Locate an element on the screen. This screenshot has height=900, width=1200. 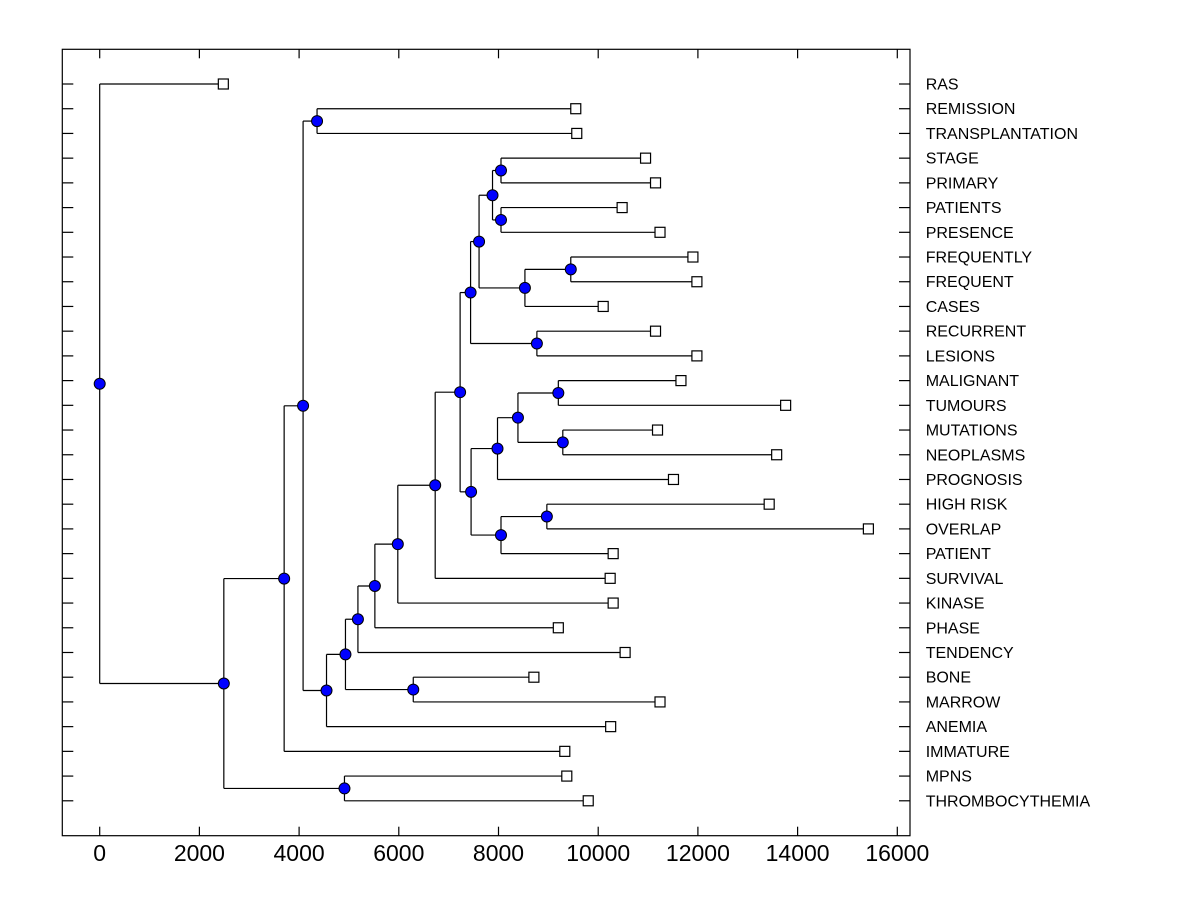
leaf-label: PATIENTS is located at coordinates (964, 208).